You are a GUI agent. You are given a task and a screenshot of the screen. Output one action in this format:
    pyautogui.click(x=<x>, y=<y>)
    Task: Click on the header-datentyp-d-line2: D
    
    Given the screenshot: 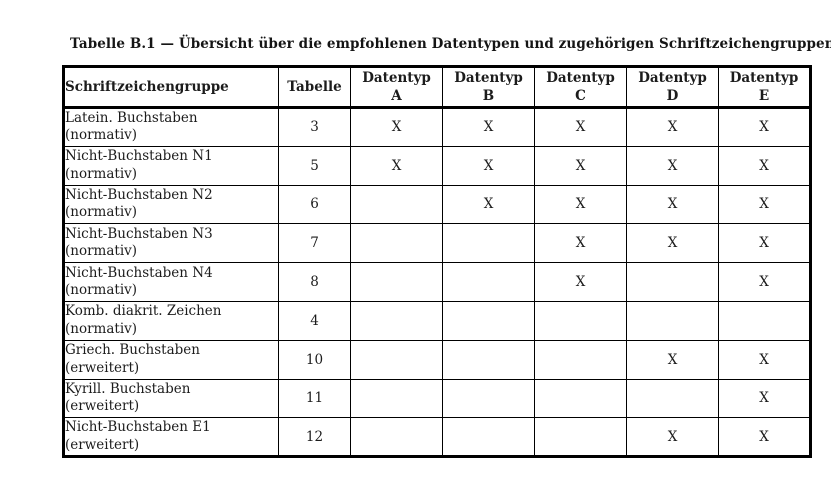 What is the action you would take?
    pyautogui.click(x=672, y=96)
    